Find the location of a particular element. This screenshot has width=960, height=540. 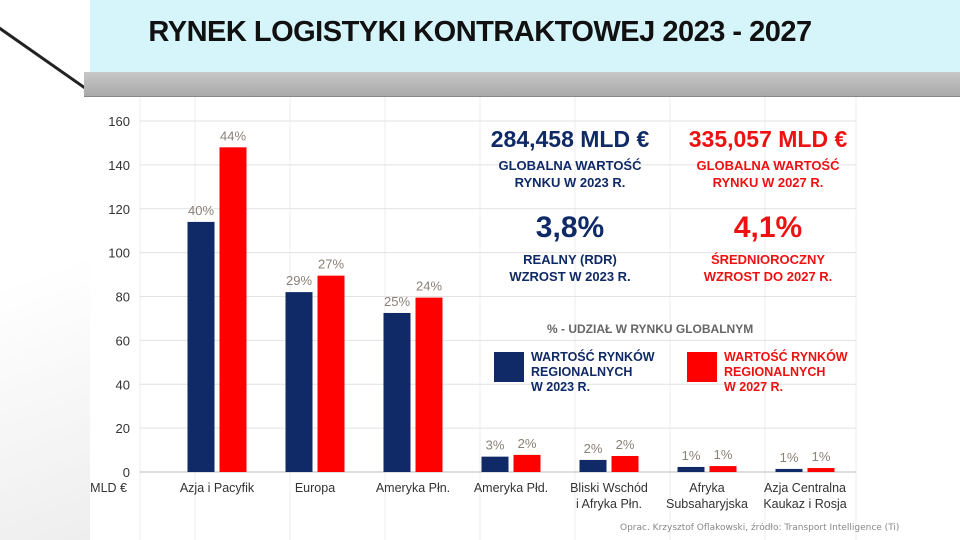

growth-2023-line2: WZROST W 2023 R. is located at coordinates (570, 276).